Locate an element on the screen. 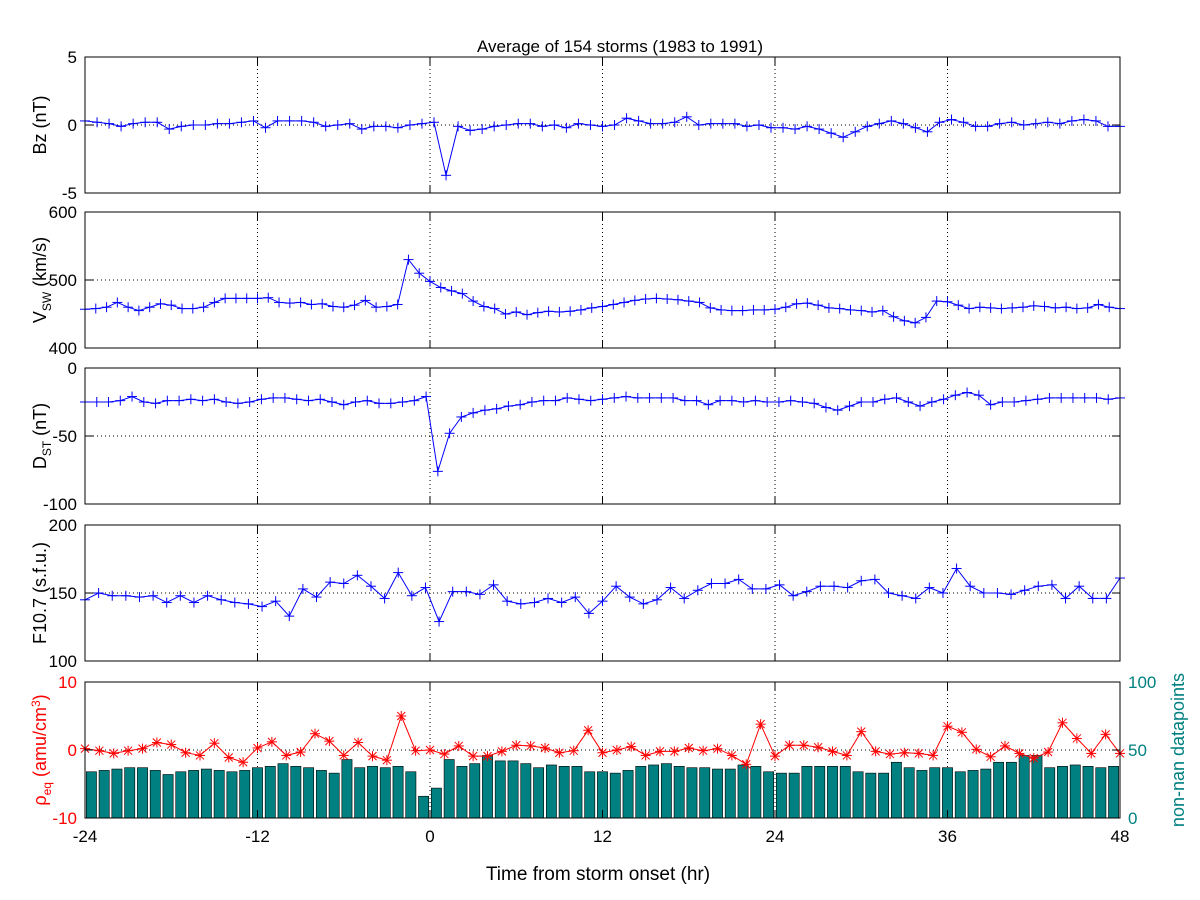 This screenshot has width=1200, height=900. x-tick-label: 36 is located at coordinates (947, 836).